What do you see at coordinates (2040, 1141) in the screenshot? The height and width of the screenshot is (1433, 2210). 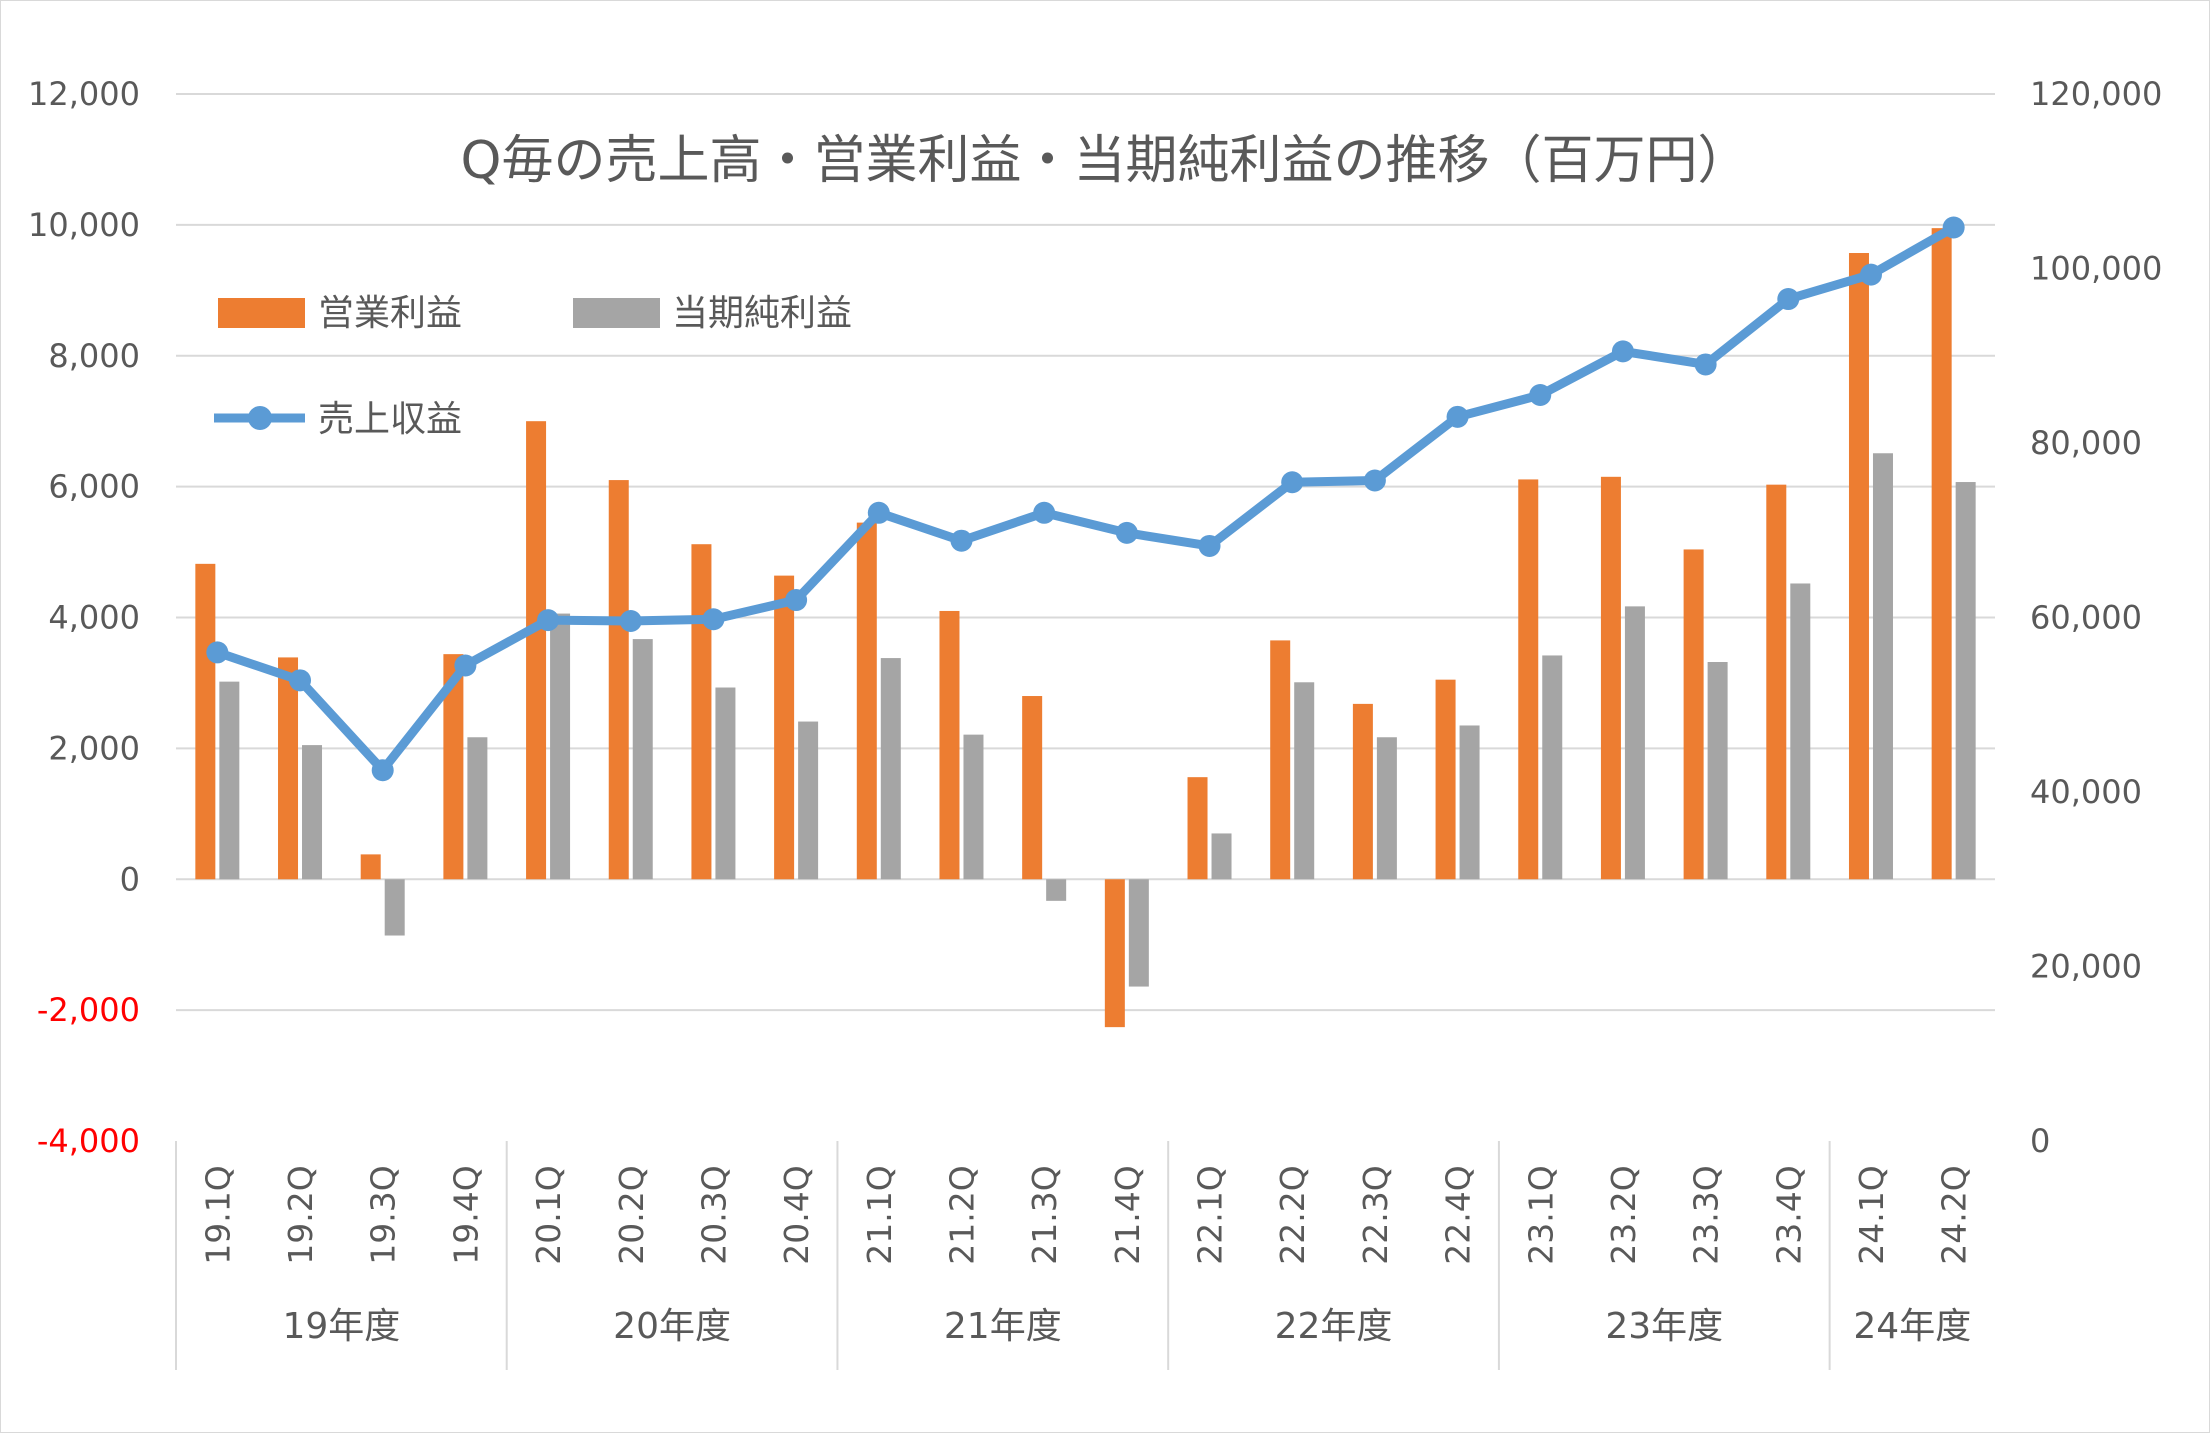 I see `right-axis-tick-label: 0` at bounding box center [2040, 1141].